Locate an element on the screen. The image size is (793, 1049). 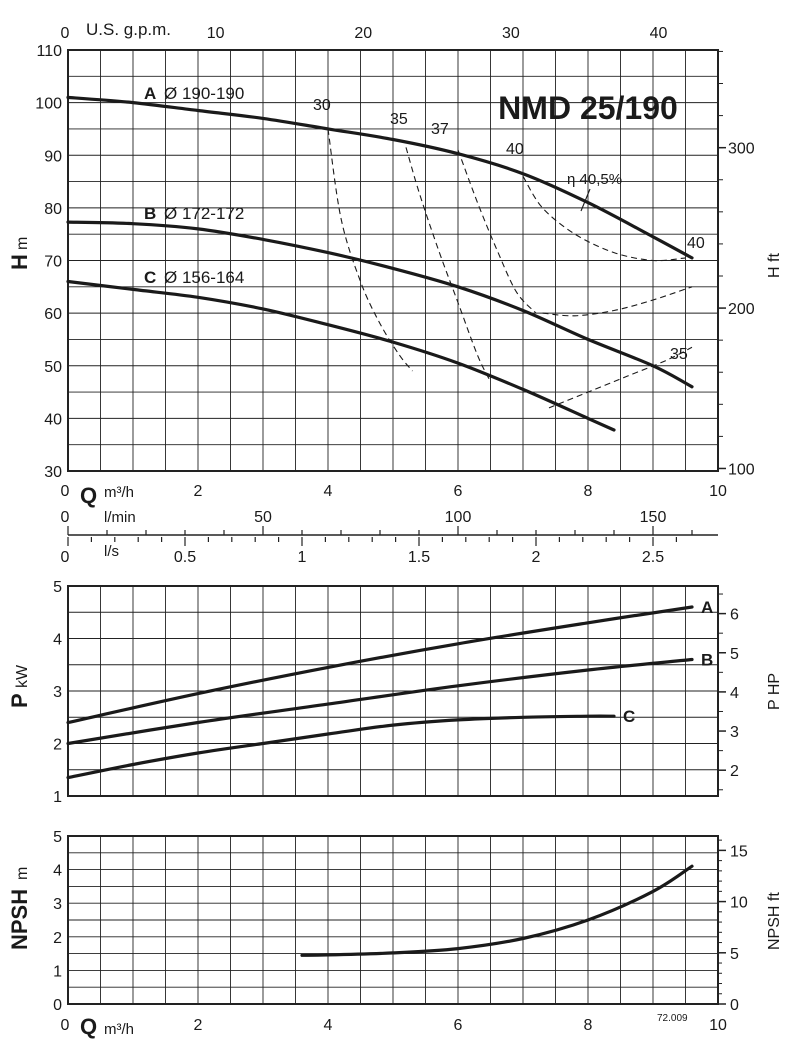
head-y-tick: 110 is located at coordinates (49, 51).